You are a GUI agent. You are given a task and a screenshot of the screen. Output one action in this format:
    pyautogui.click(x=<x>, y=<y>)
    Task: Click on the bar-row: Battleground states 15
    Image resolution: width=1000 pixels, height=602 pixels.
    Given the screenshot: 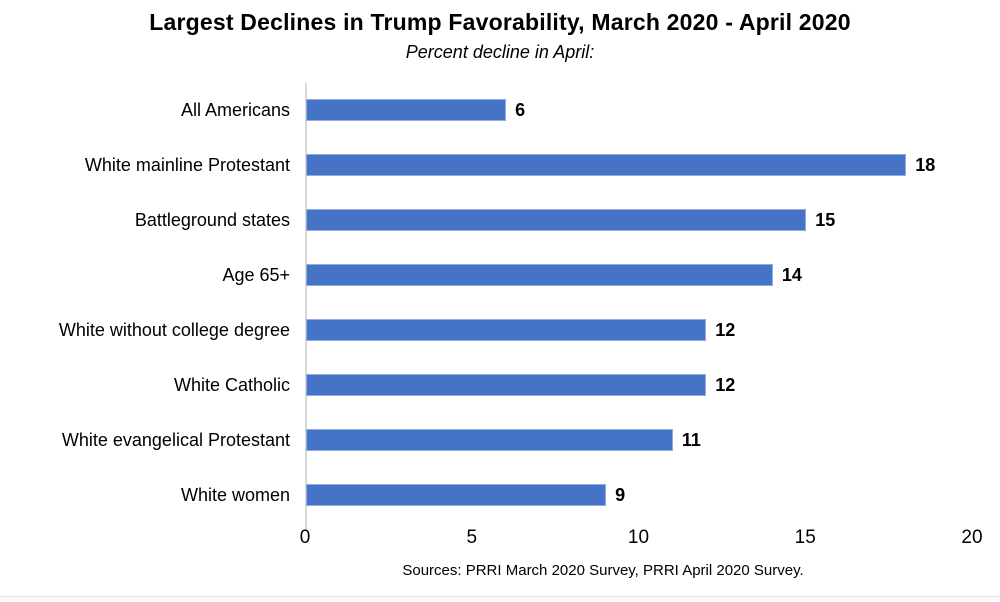 What is the action you would take?
    pyautogui.click(x=500, y=220)
    